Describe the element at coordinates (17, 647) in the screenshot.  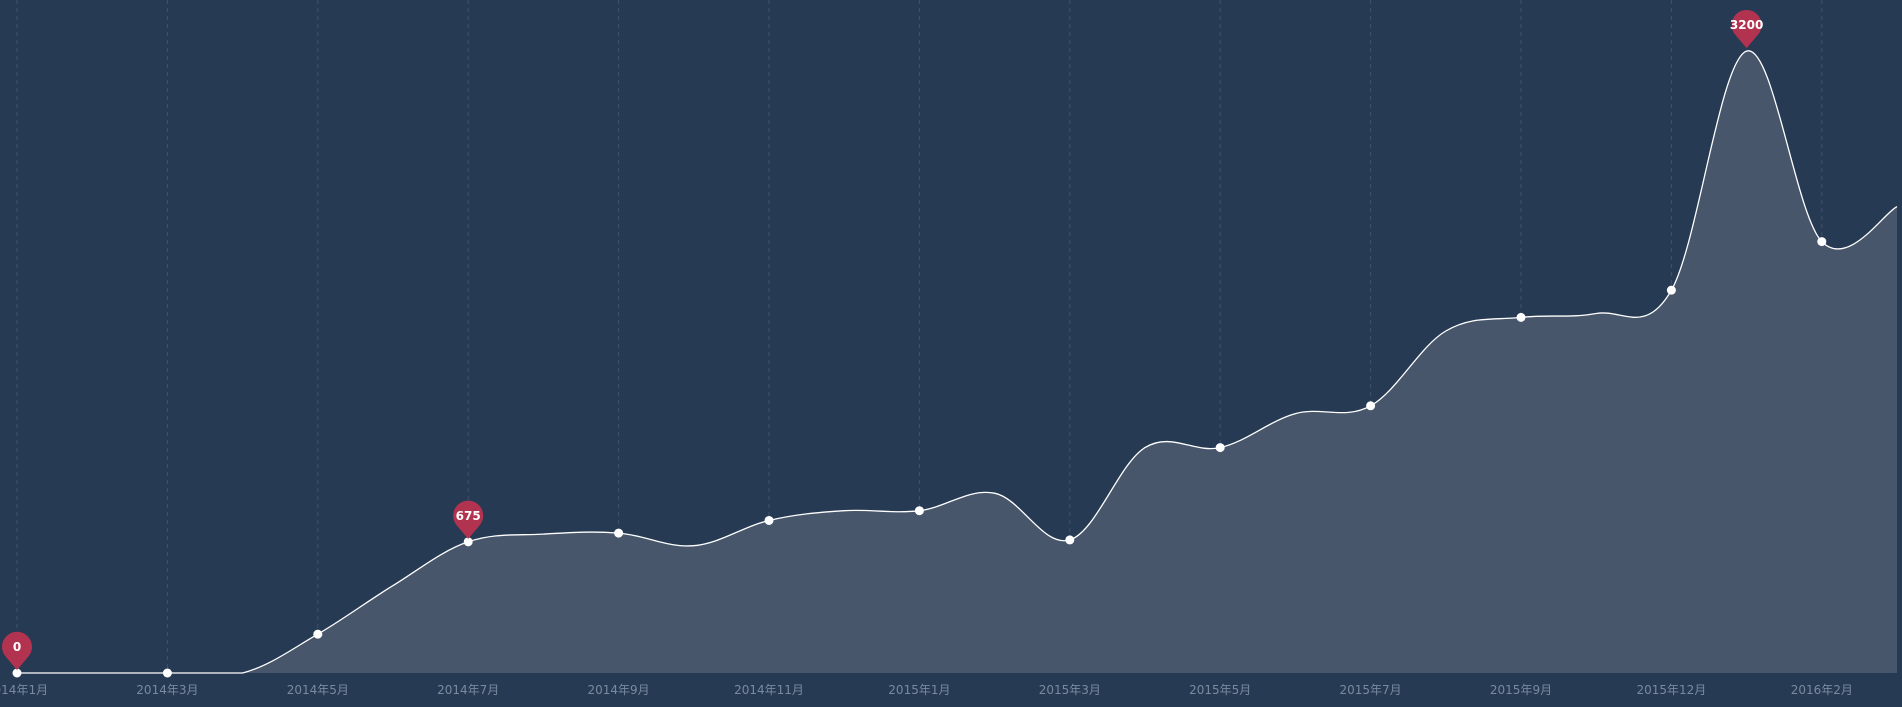
I see `marker-label: 0` at that location.